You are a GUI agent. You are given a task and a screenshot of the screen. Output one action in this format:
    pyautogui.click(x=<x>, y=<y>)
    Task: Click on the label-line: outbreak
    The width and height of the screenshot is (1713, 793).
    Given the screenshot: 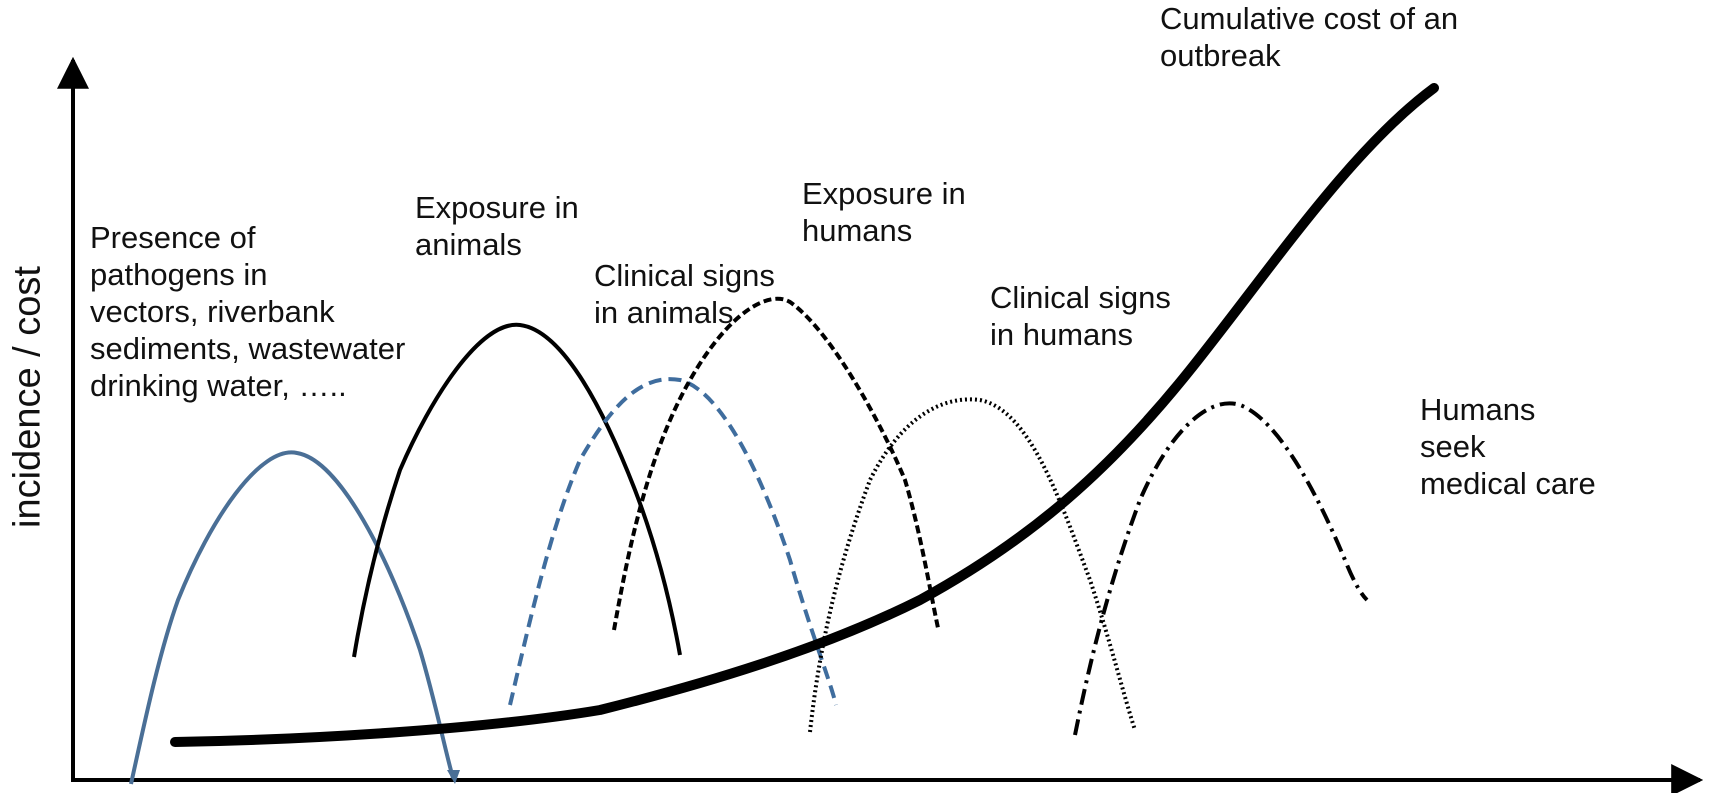 What is the action you would take?
    pyautogui.click(x=1220, y=55)
    